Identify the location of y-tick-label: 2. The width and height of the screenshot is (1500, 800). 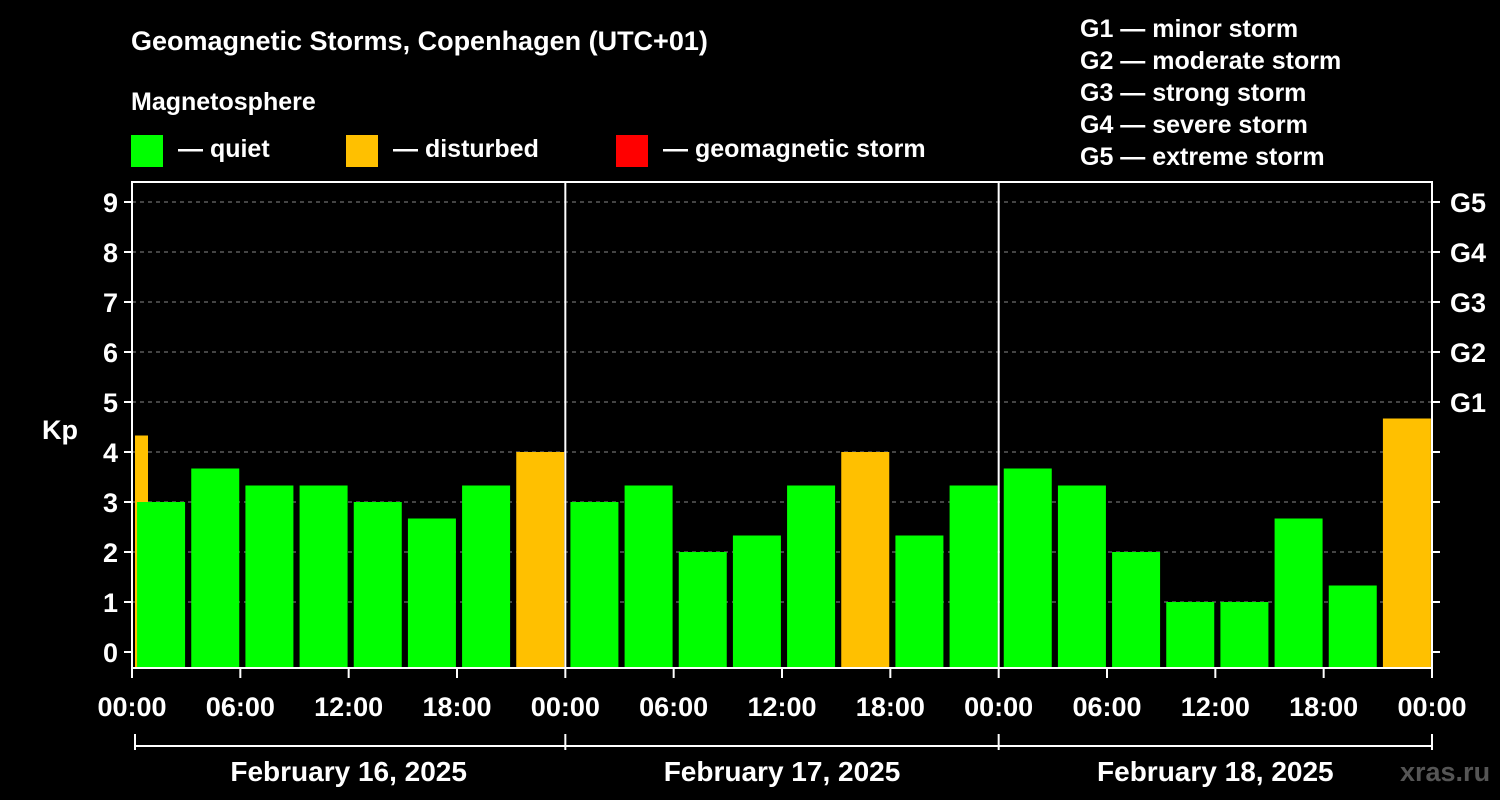
(110, 553).